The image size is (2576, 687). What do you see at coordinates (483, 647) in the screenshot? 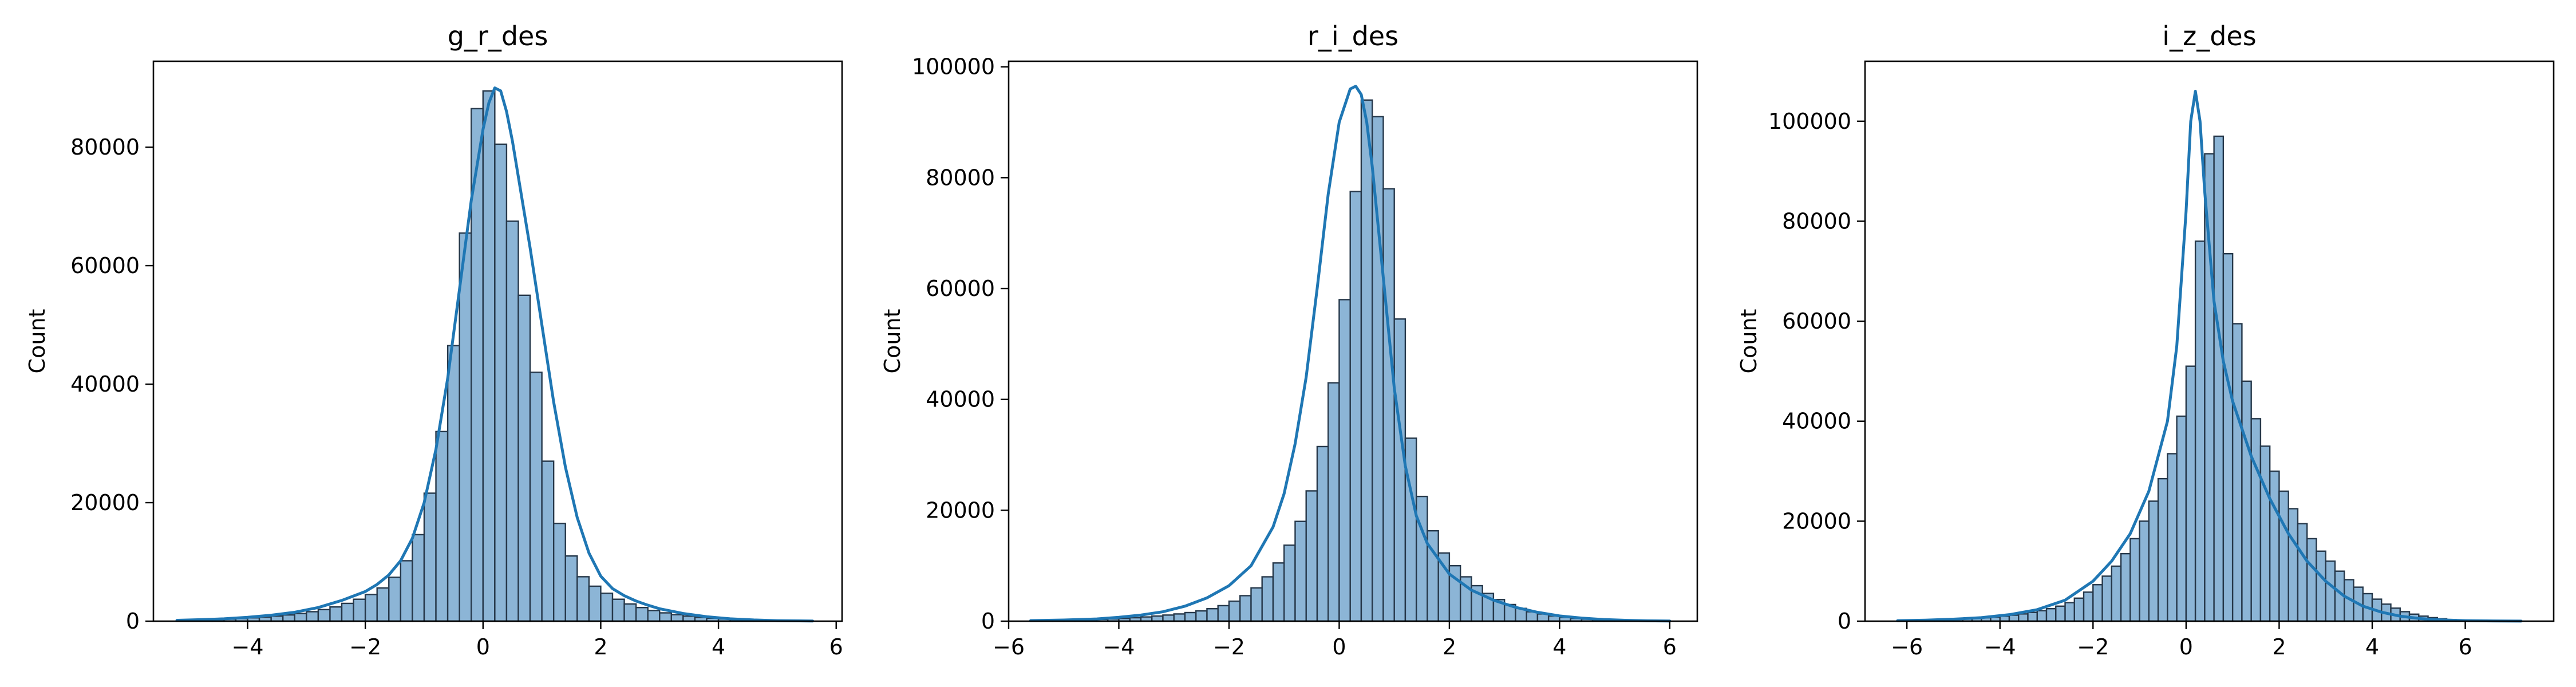
I see `x-tick-label: 0` at bounding box center [483, 647].